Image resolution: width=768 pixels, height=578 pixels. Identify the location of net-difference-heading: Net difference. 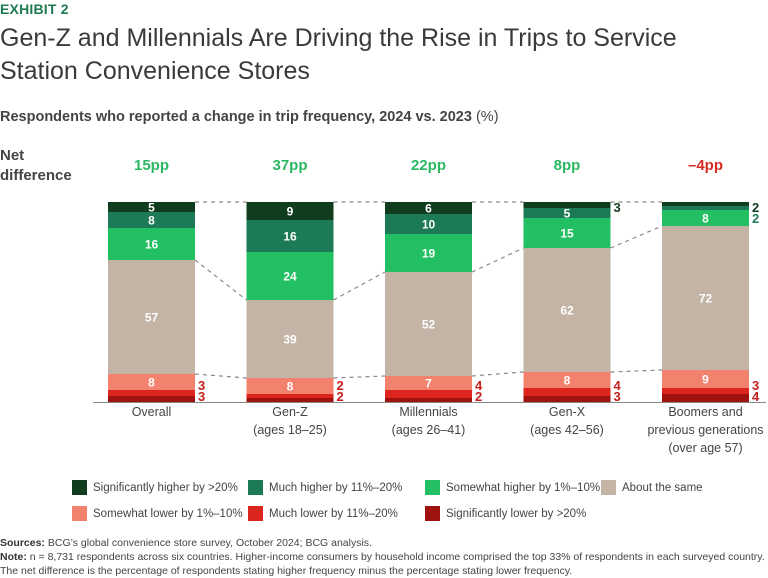
(45, 166).